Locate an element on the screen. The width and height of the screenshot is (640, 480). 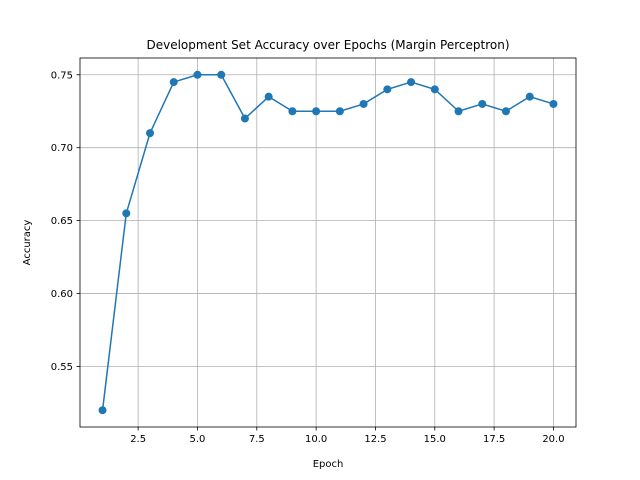
x-tick-label: 7.5 is located at coordinates (257, 439).